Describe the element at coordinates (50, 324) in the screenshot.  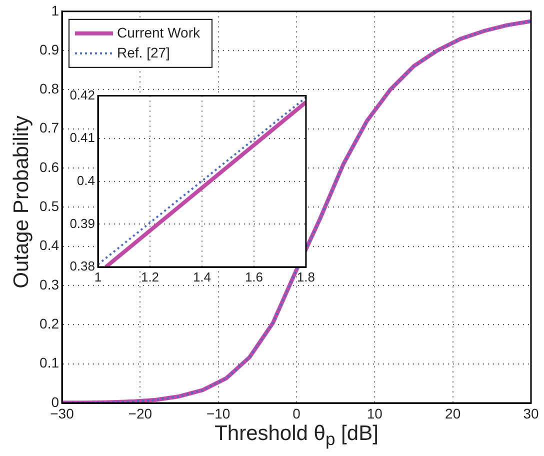
I see `y-tick-label: 0.2` at that location.